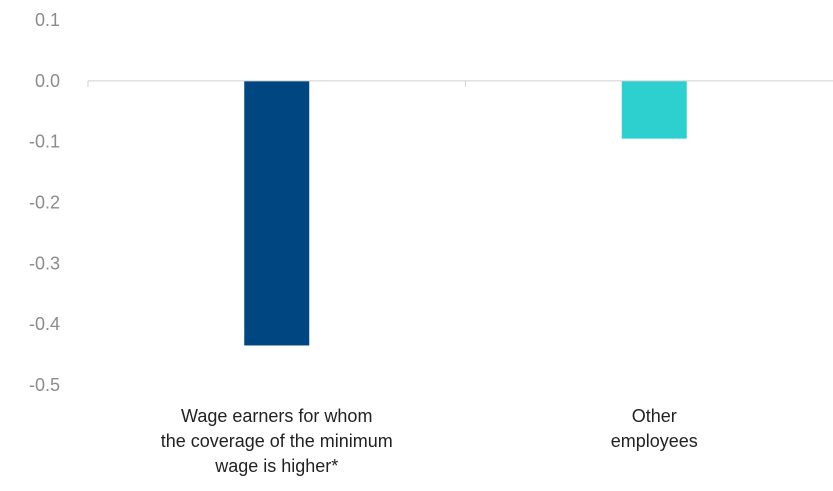 This screenshot has width=833, height=491. I want to click on zero-axis, so click(460, 83).